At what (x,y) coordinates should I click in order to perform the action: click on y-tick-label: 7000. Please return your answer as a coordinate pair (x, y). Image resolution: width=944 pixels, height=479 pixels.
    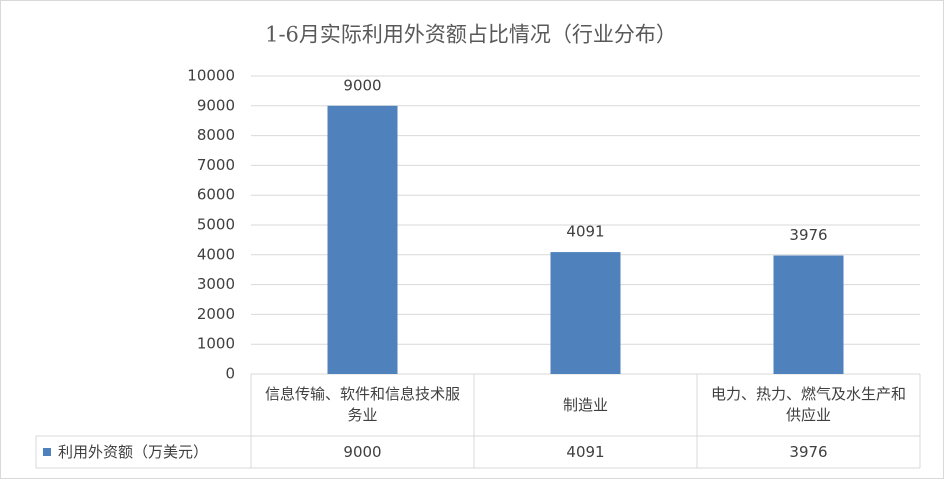
    Looking at the image, I should click on (216, 165).